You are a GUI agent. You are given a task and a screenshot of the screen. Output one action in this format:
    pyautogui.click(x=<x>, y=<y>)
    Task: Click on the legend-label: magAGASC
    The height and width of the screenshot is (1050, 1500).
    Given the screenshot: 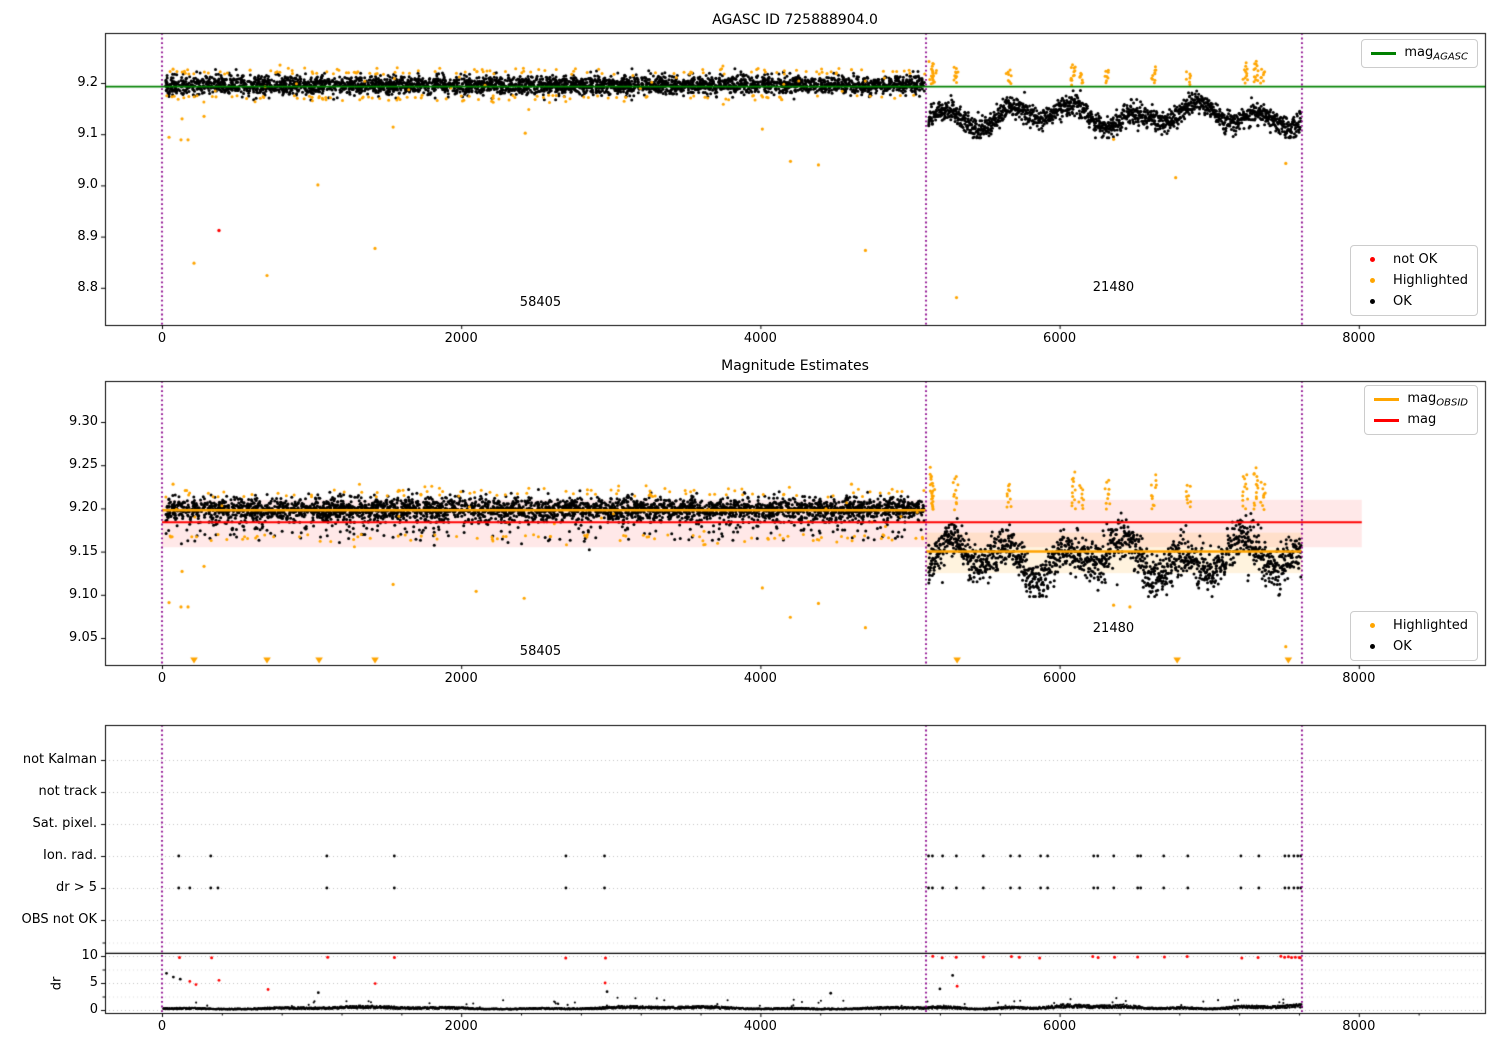 What is the action you would take?
    pyautogui.click(x=1436, y=53)
    